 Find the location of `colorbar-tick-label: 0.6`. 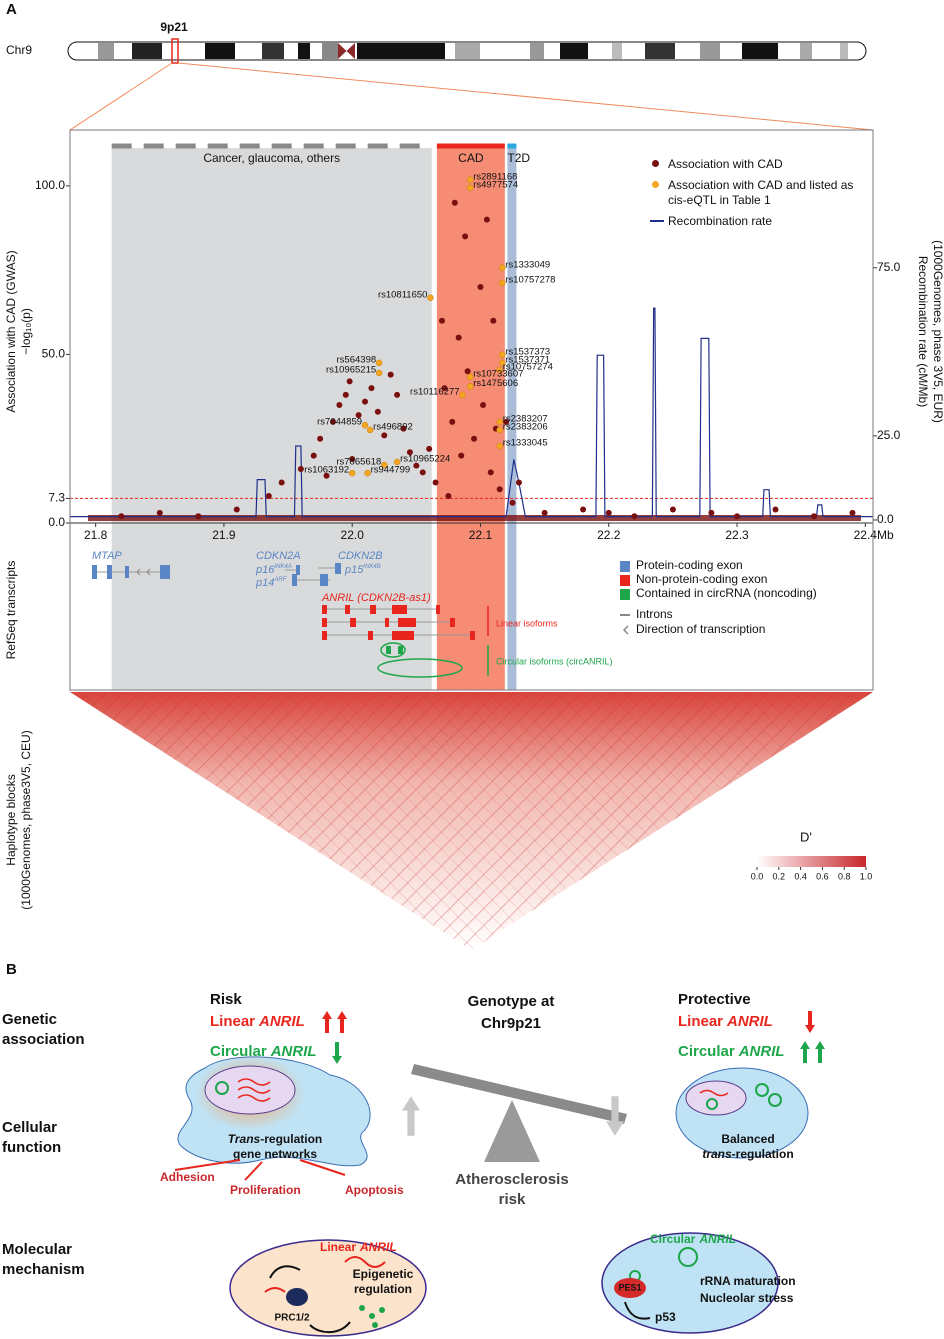

colorbar-tick-label: 0.6 is located at coordinates (822, 876).